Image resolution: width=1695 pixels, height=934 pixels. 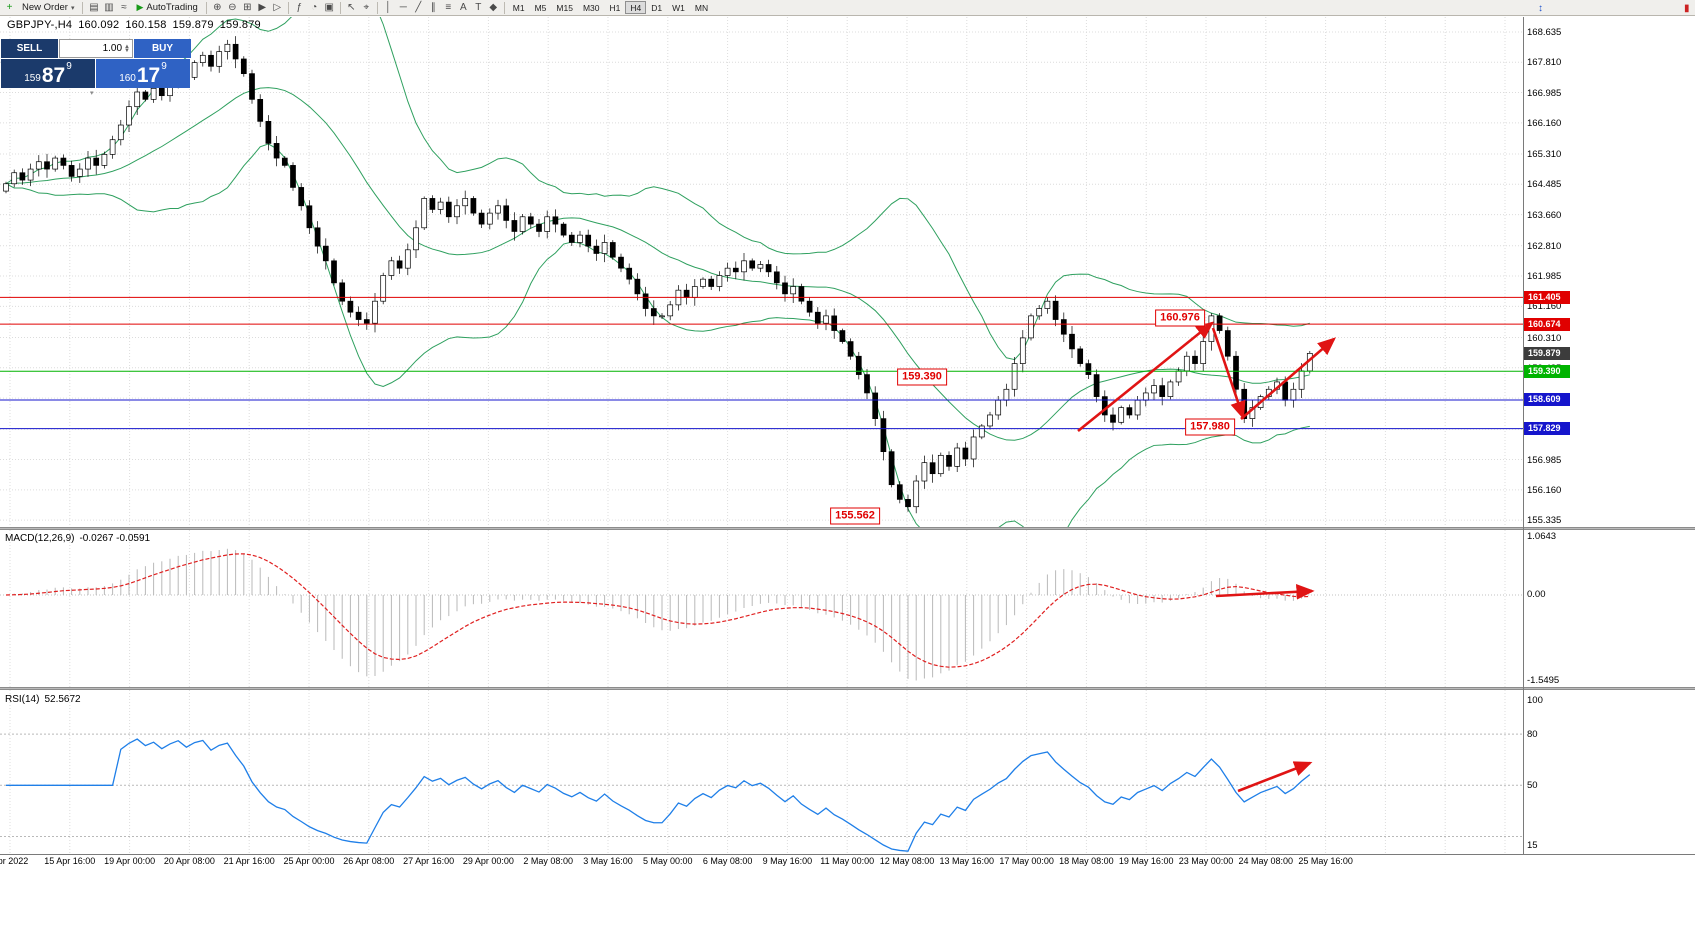 What do you see at coordinates (1532, 845) in the screenshot?
I see `rsi-scale-label: 15` at bounding box center [1532, 845].